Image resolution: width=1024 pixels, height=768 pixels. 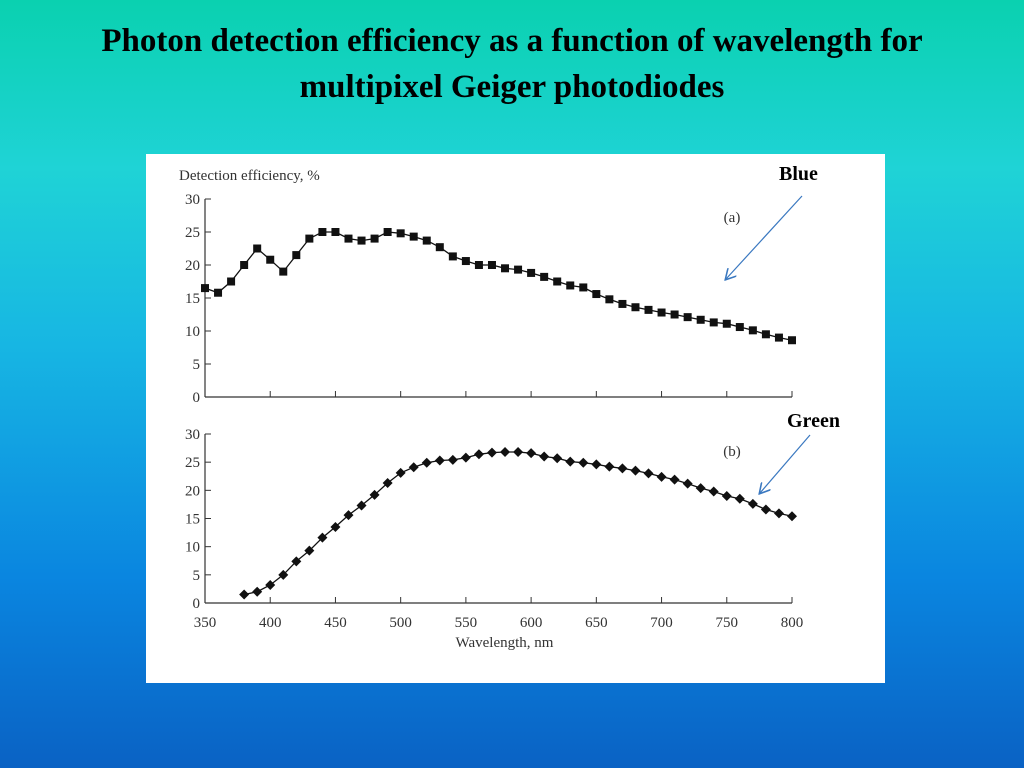 What do you see at coordinates (192, 435) in the screenshot?
I see `y-tick-label-b: 30` at bounding box center [192, 435].